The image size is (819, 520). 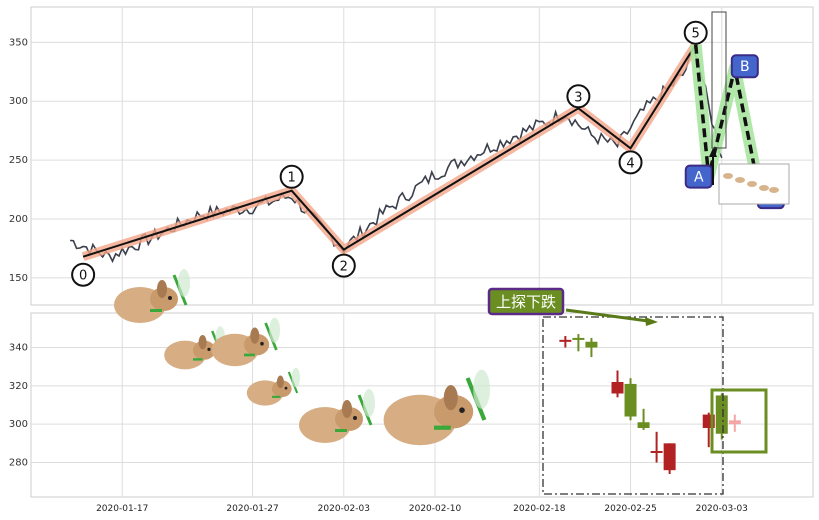 What do you see at coordinates (18, 386) in the screenshot?
I see `bottom-y-tick-label: 320` at bounding box center [18, 386].